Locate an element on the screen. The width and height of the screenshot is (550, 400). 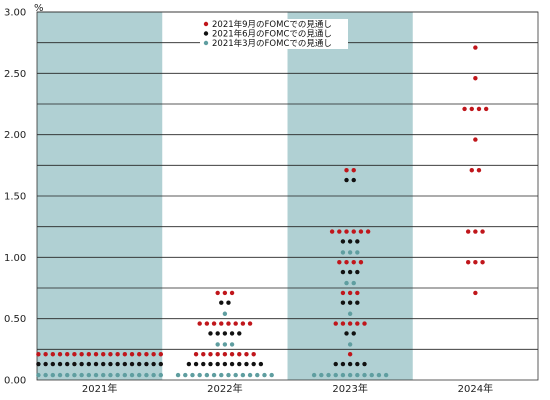
x-tick-label: 2022年 is located at coordinates (224, 388).